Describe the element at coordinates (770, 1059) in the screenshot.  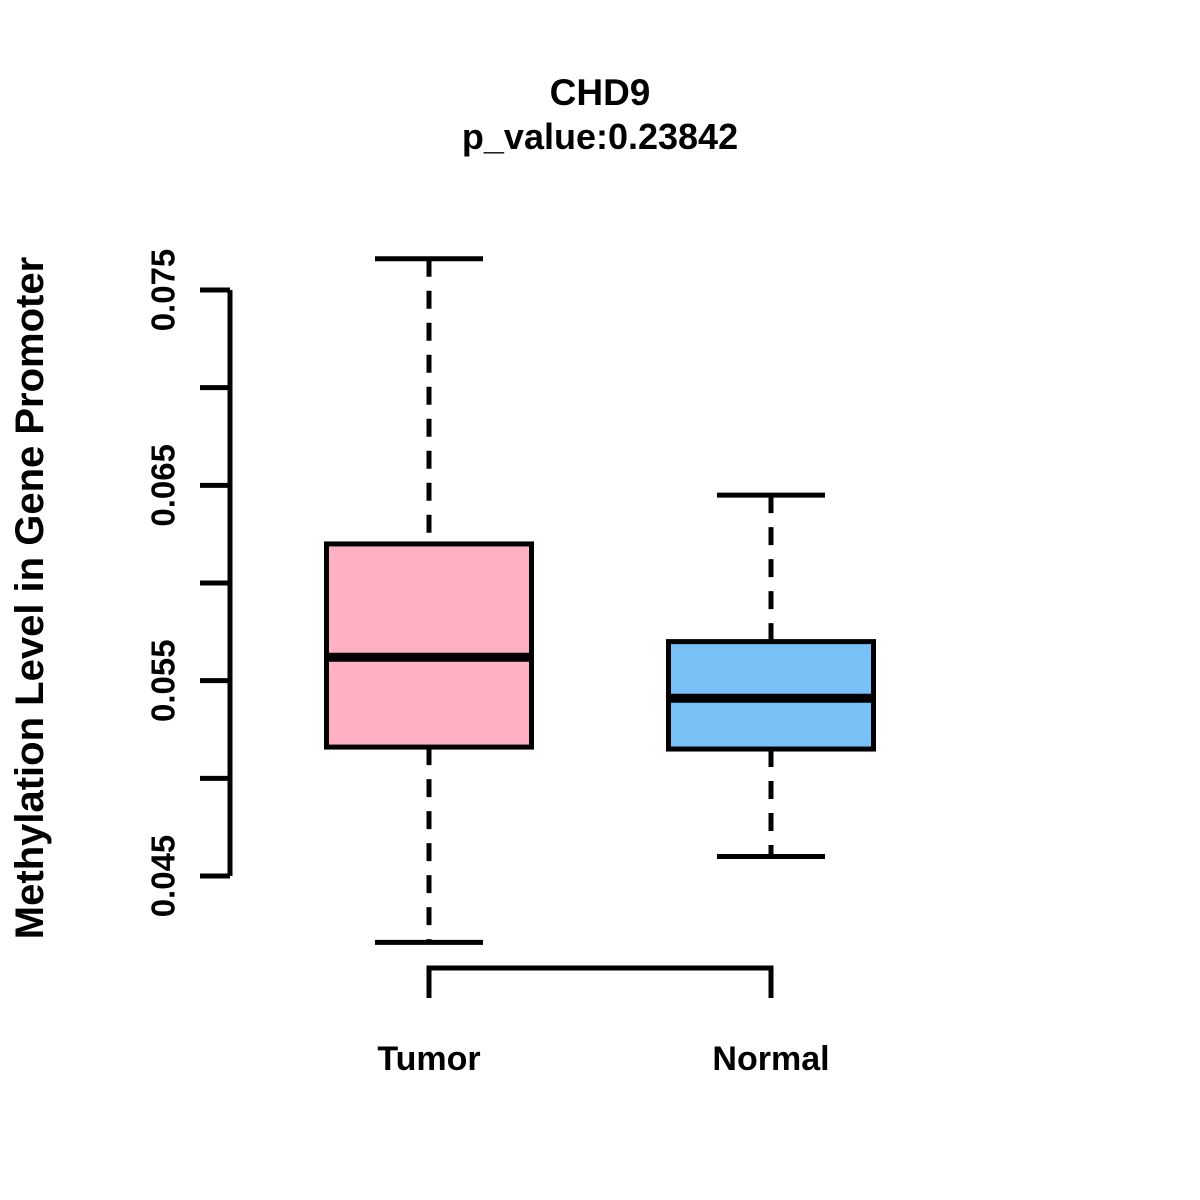
I see `x-group-label-normal: Normal` at that location.